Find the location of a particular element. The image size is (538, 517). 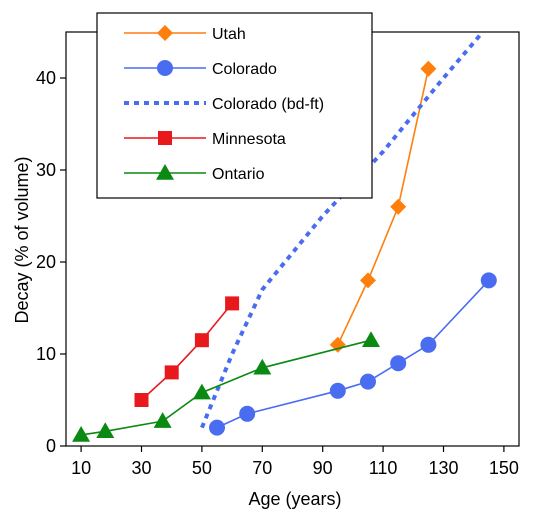

x-tick-label: 130 is located at coordinates (443, 468).